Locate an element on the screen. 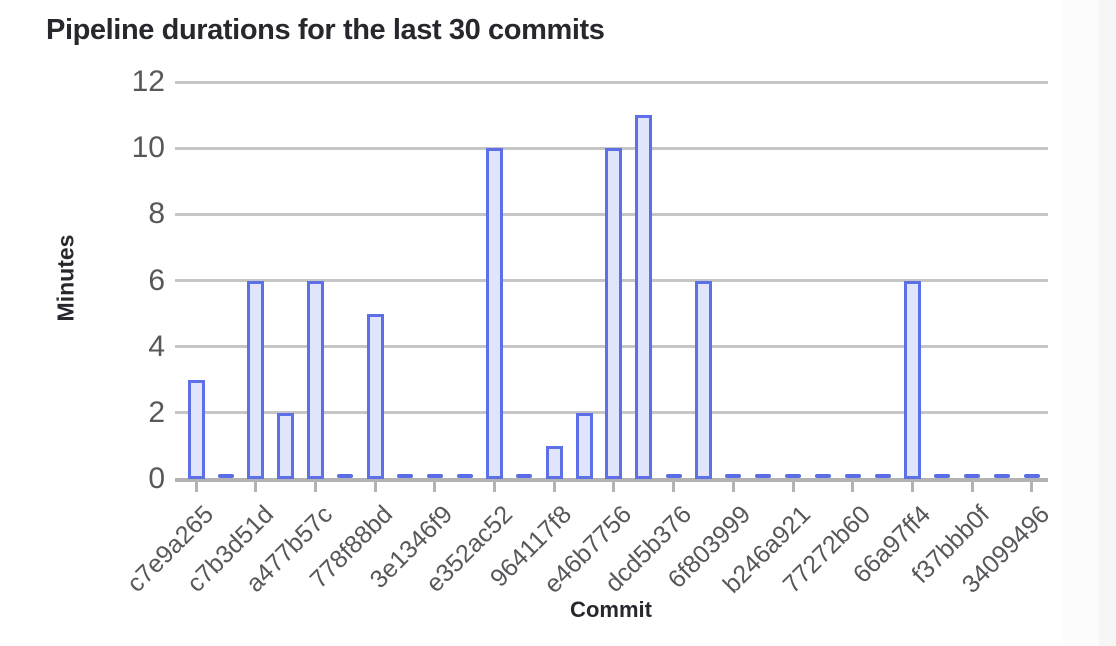 The image size is (1116, 646). y-tick-label: 2 is located at coordinates (156, 412).